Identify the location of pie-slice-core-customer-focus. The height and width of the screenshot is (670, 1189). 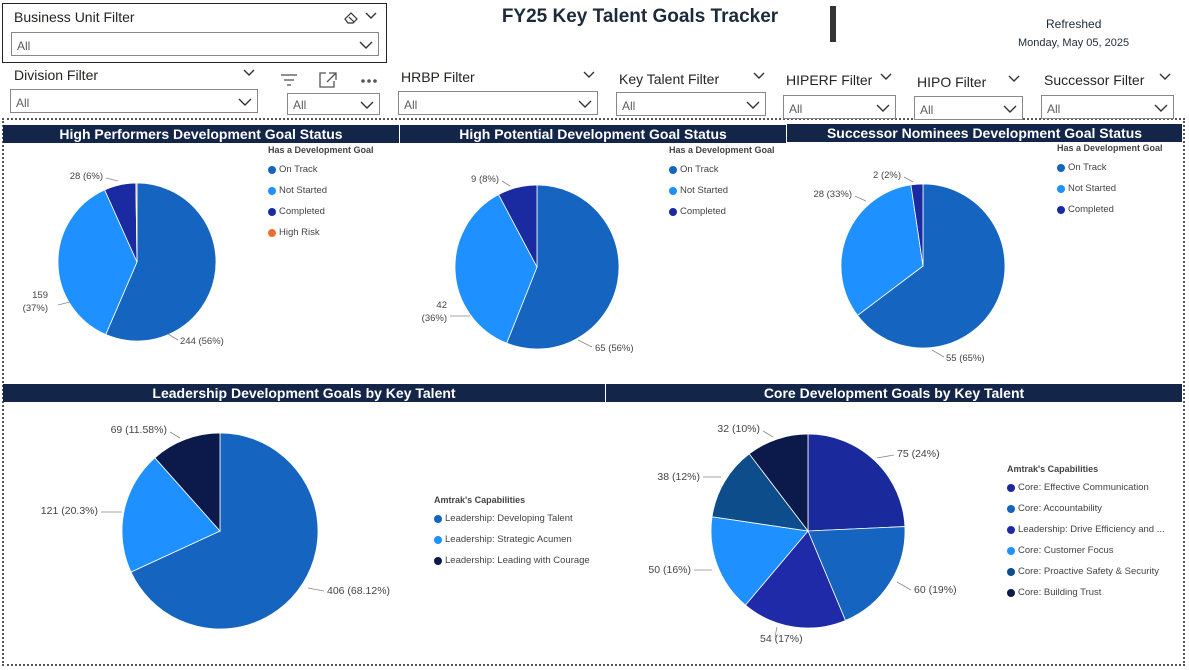
(759, 561).